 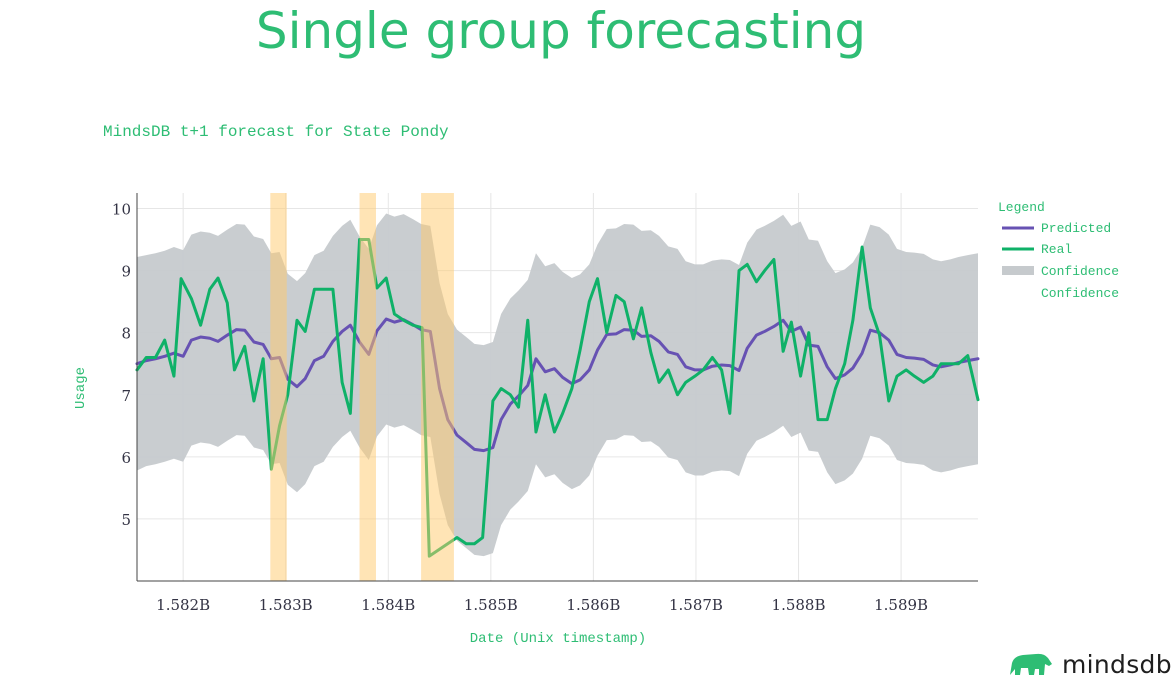 What do you see at coordinates (1117, 664) in the screenshot?
I see `brand-wordmark: mindsdb` at bounding box center [1117, 664].